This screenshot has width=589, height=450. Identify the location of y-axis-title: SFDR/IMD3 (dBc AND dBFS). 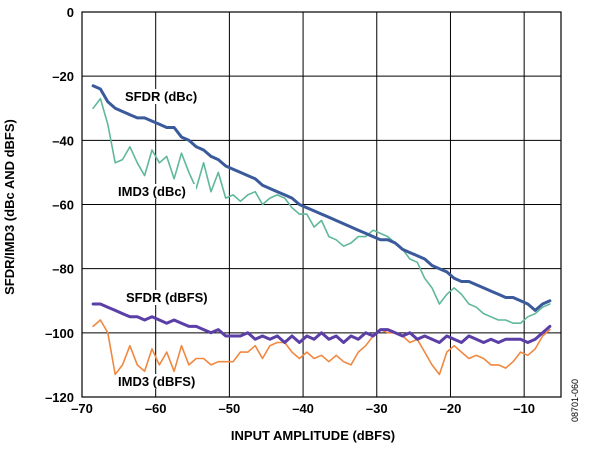
(9, 207).